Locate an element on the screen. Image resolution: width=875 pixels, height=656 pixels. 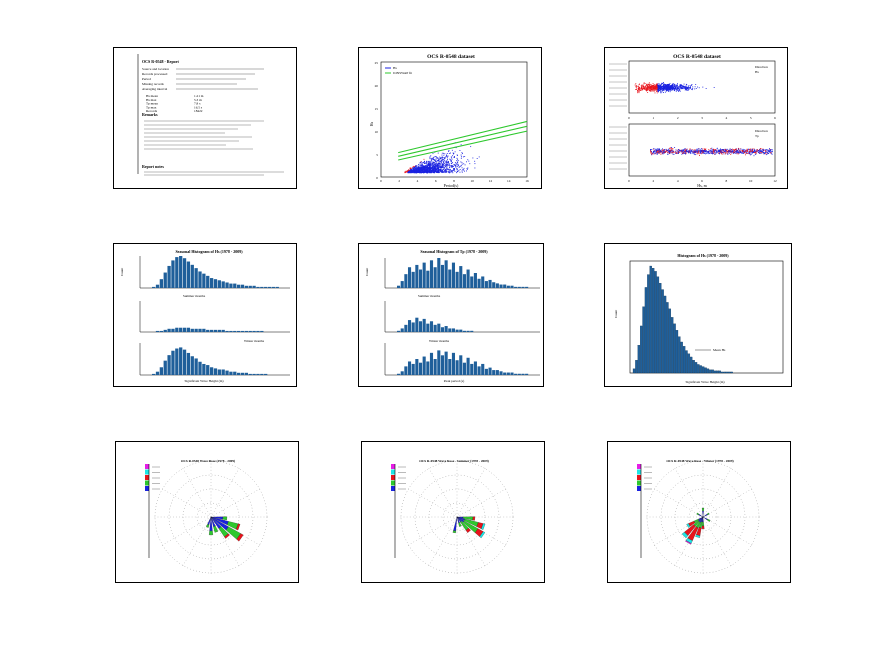
histogram-bars is located at coordinates (682, 319).